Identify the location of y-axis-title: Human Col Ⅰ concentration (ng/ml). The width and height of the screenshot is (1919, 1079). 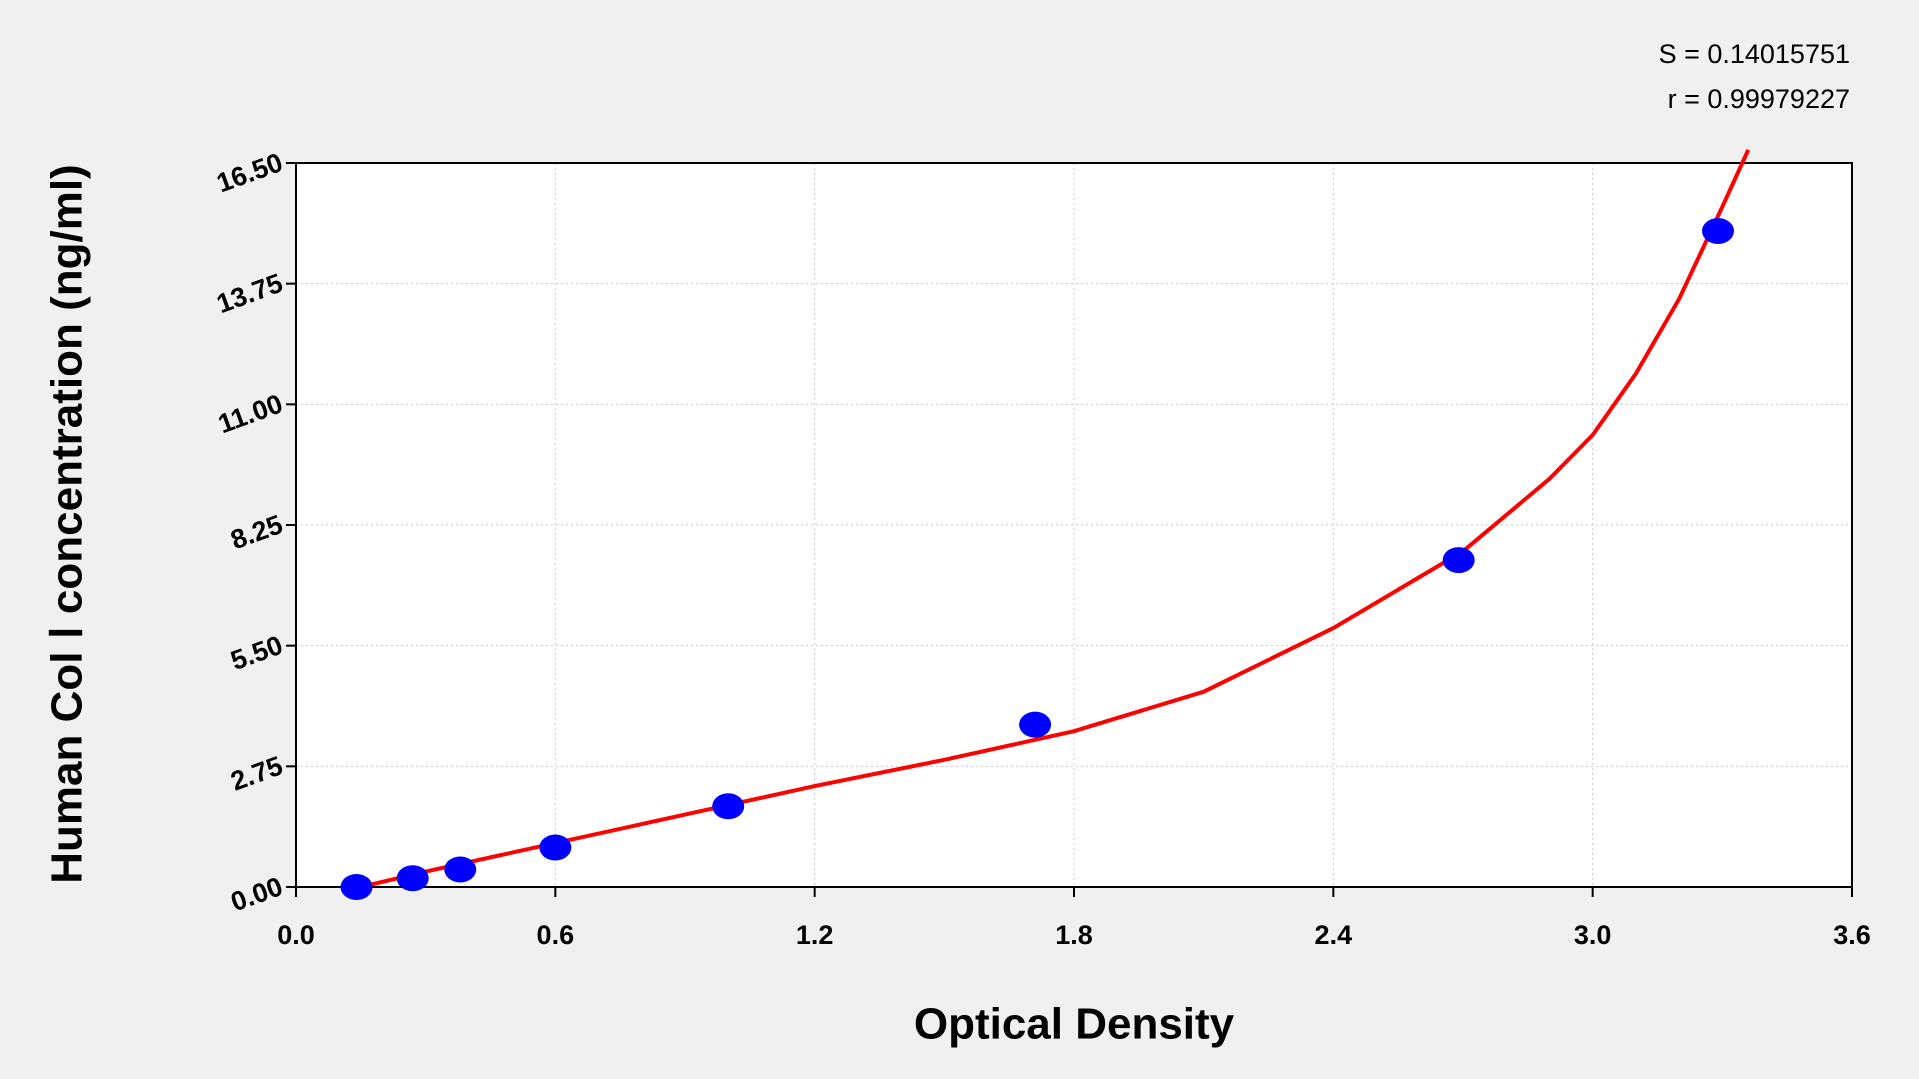
(67, 523).